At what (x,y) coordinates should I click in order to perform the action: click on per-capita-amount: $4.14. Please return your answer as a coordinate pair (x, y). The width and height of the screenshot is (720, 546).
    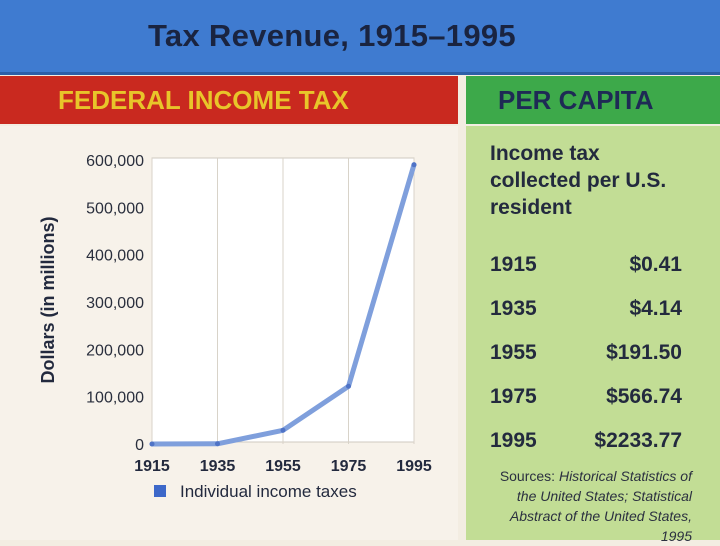
    Looking at the image, I should click on (655, 308).